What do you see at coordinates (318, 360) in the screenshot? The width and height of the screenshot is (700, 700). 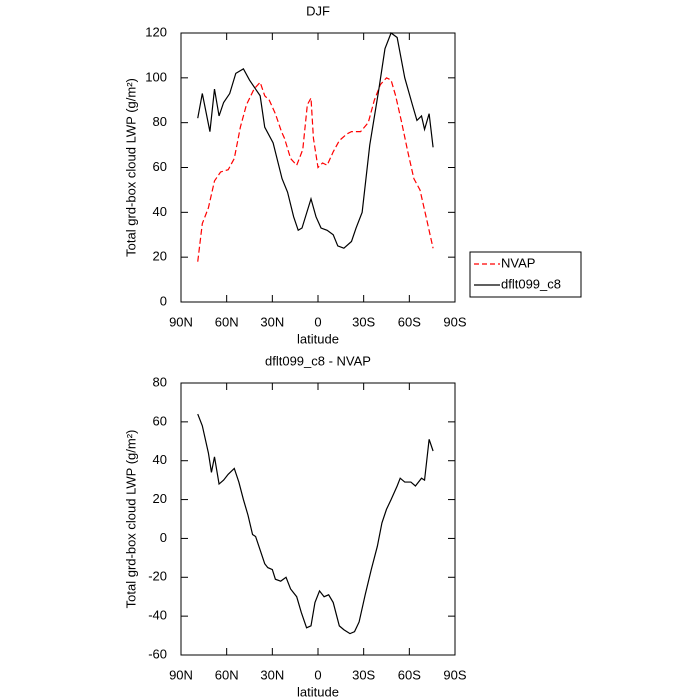 I see `chart-title: dflt099_c8 - NVAP` at bounding box center [318, 360].